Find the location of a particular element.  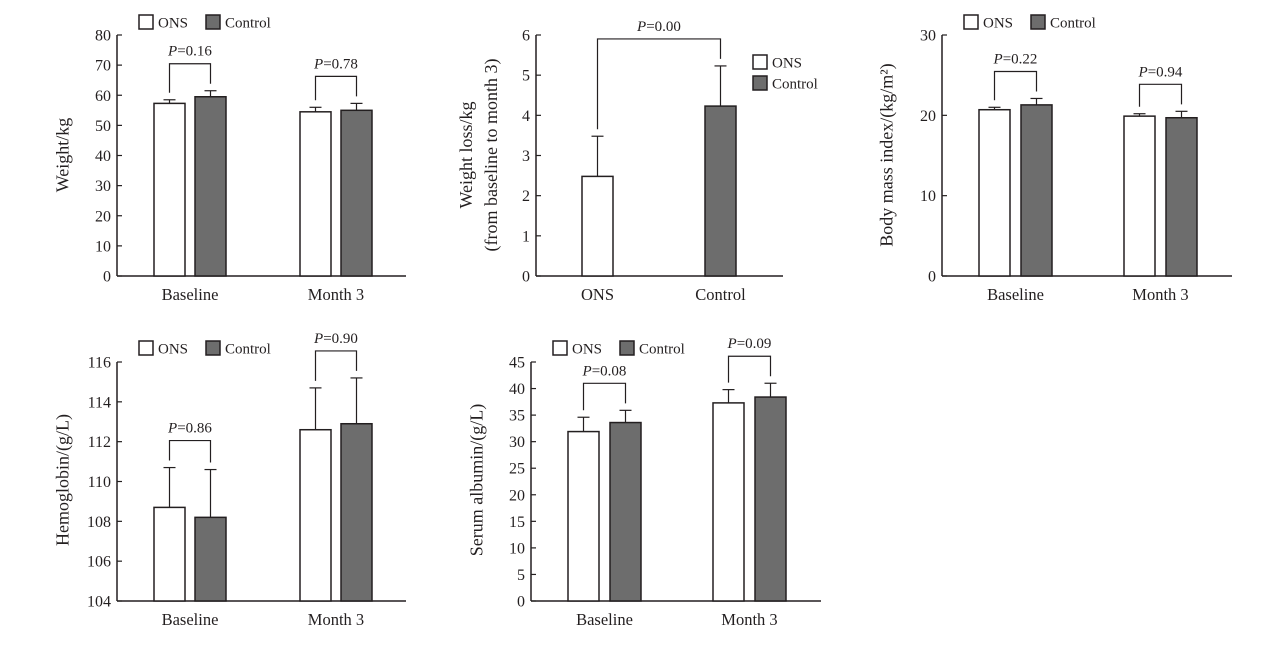

p-value: =0.86 is located at coordinates (194, 429).